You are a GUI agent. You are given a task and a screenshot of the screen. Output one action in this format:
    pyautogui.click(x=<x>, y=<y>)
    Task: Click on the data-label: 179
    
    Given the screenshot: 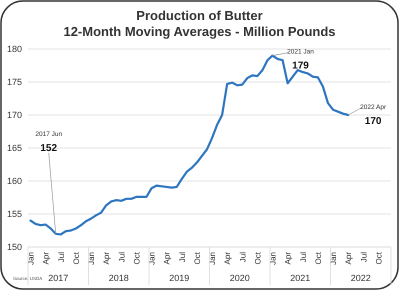 What is the action you would take?
    pyautogui.click(x=301, y=66)
    